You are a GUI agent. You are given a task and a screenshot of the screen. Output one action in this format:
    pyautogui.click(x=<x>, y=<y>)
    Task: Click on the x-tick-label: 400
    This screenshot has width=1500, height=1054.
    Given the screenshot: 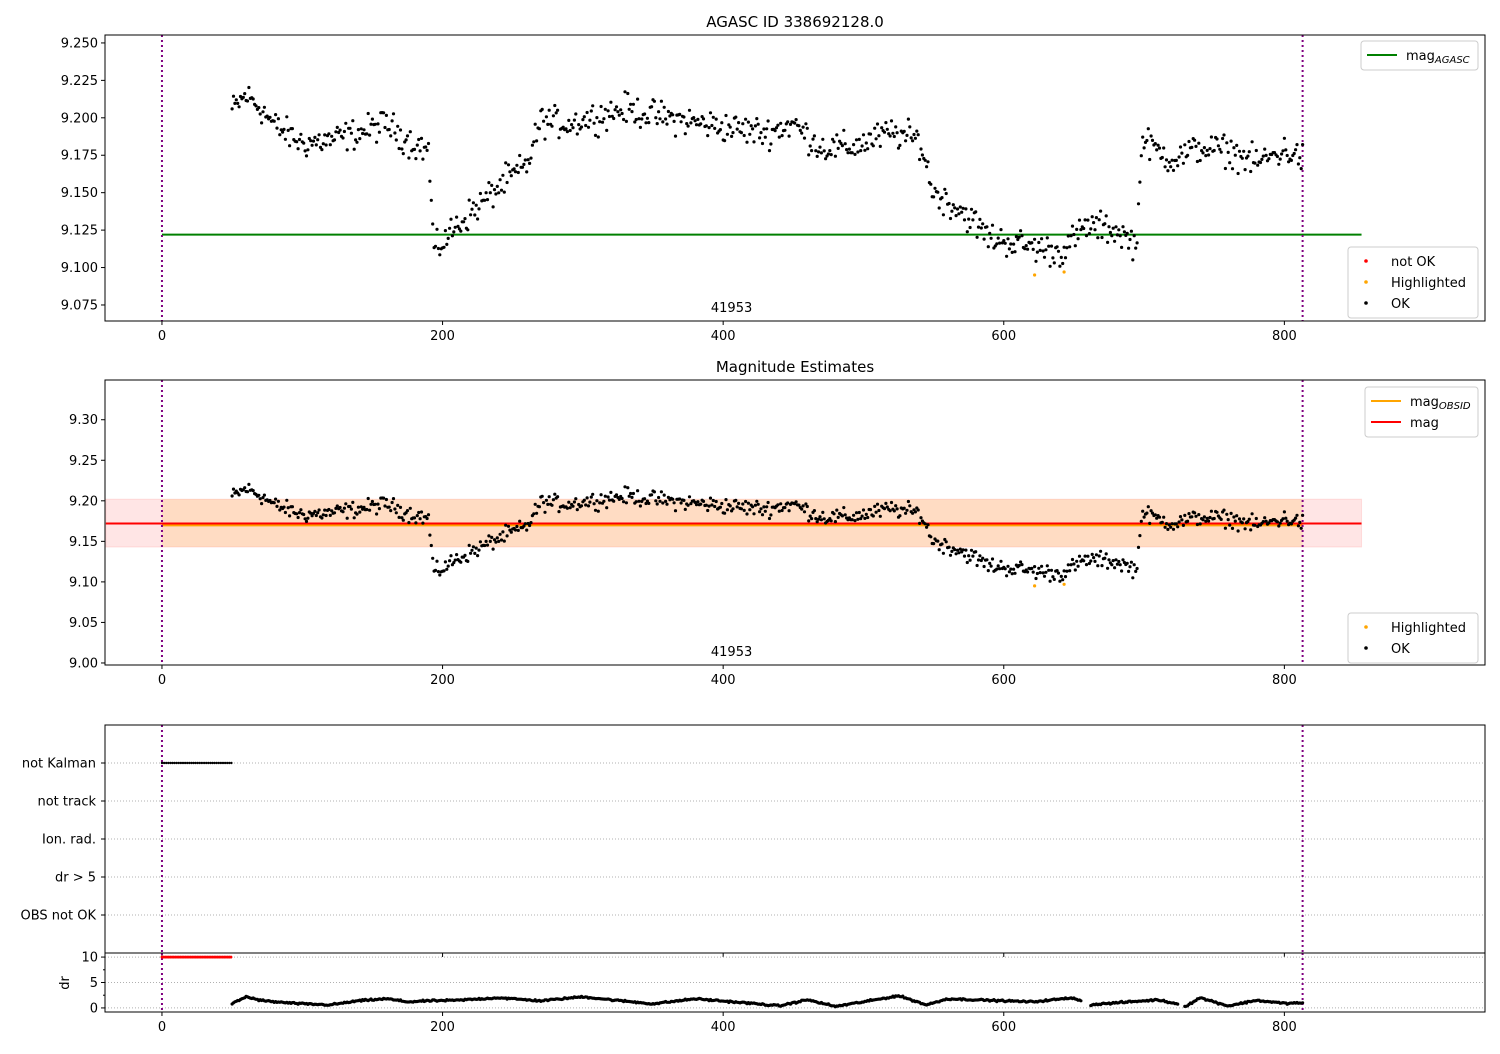 What is the action you would take?
    pyautogui.click(x=723, y=336)
    